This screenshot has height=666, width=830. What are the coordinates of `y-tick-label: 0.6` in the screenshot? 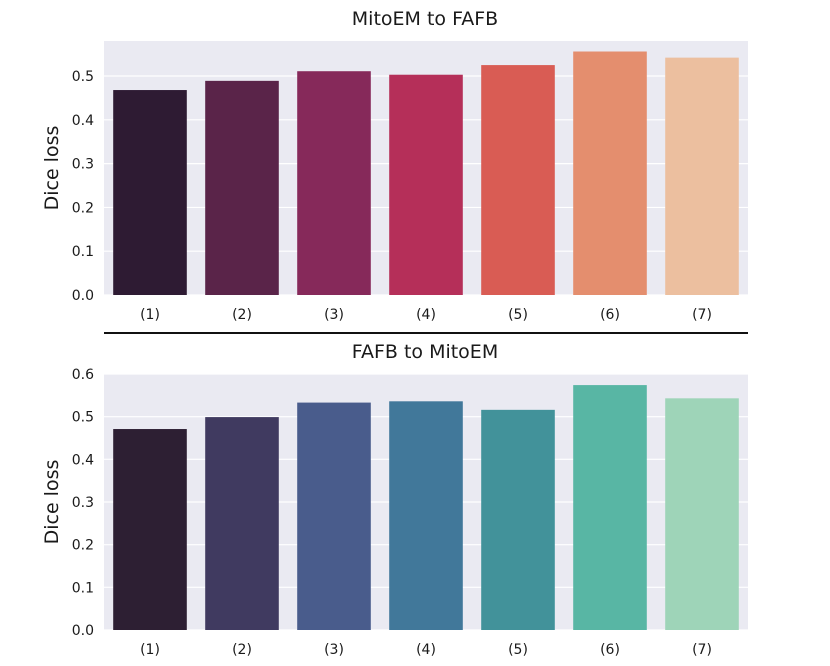 It's located at (83, 375).